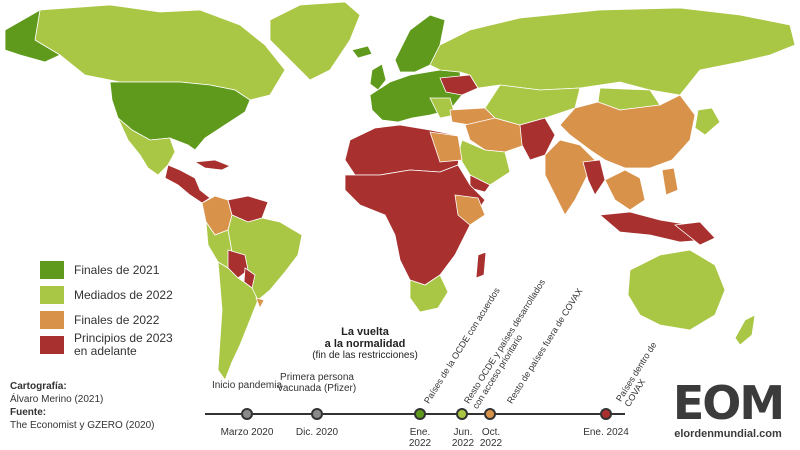 The height and width of the screenshot is (450, 800). What do you see at coordinates (238, 321) in the screenshot?
I see `argentina` at bounding box center [238, 321].